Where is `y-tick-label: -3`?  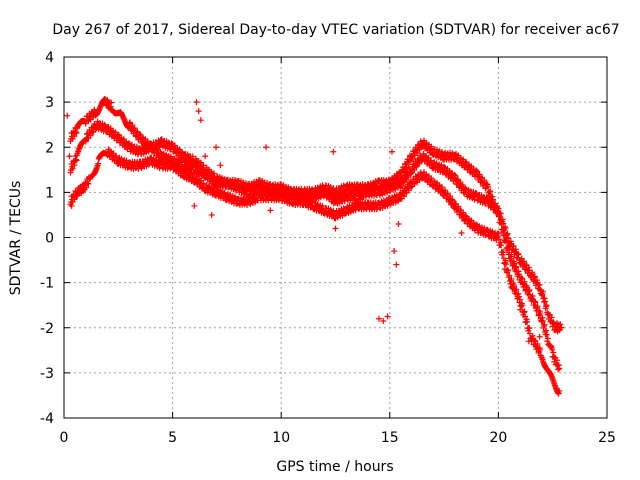
y-tick-label: -3 is located at coordinates (47, 374).